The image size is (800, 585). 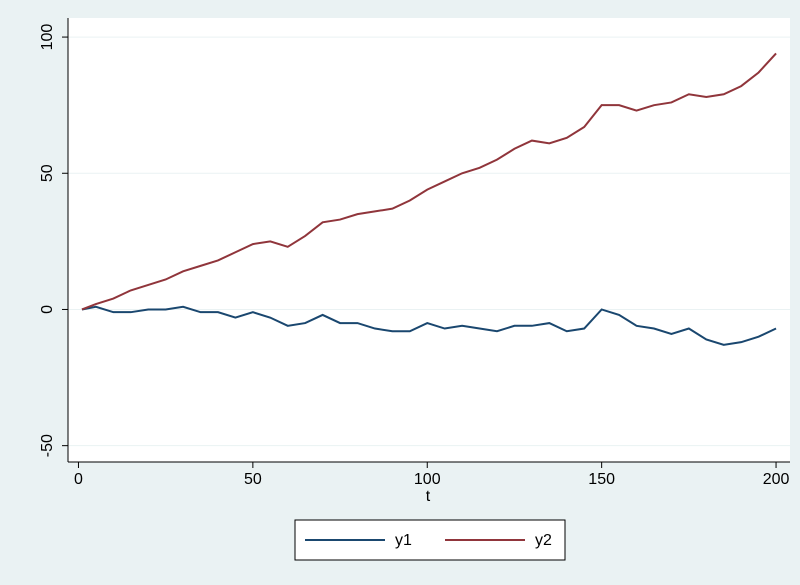 What do you see at coordinates (47, 37) in the screenshot?
I see `y-tick-label: 100` at bounding box center [47, 37].